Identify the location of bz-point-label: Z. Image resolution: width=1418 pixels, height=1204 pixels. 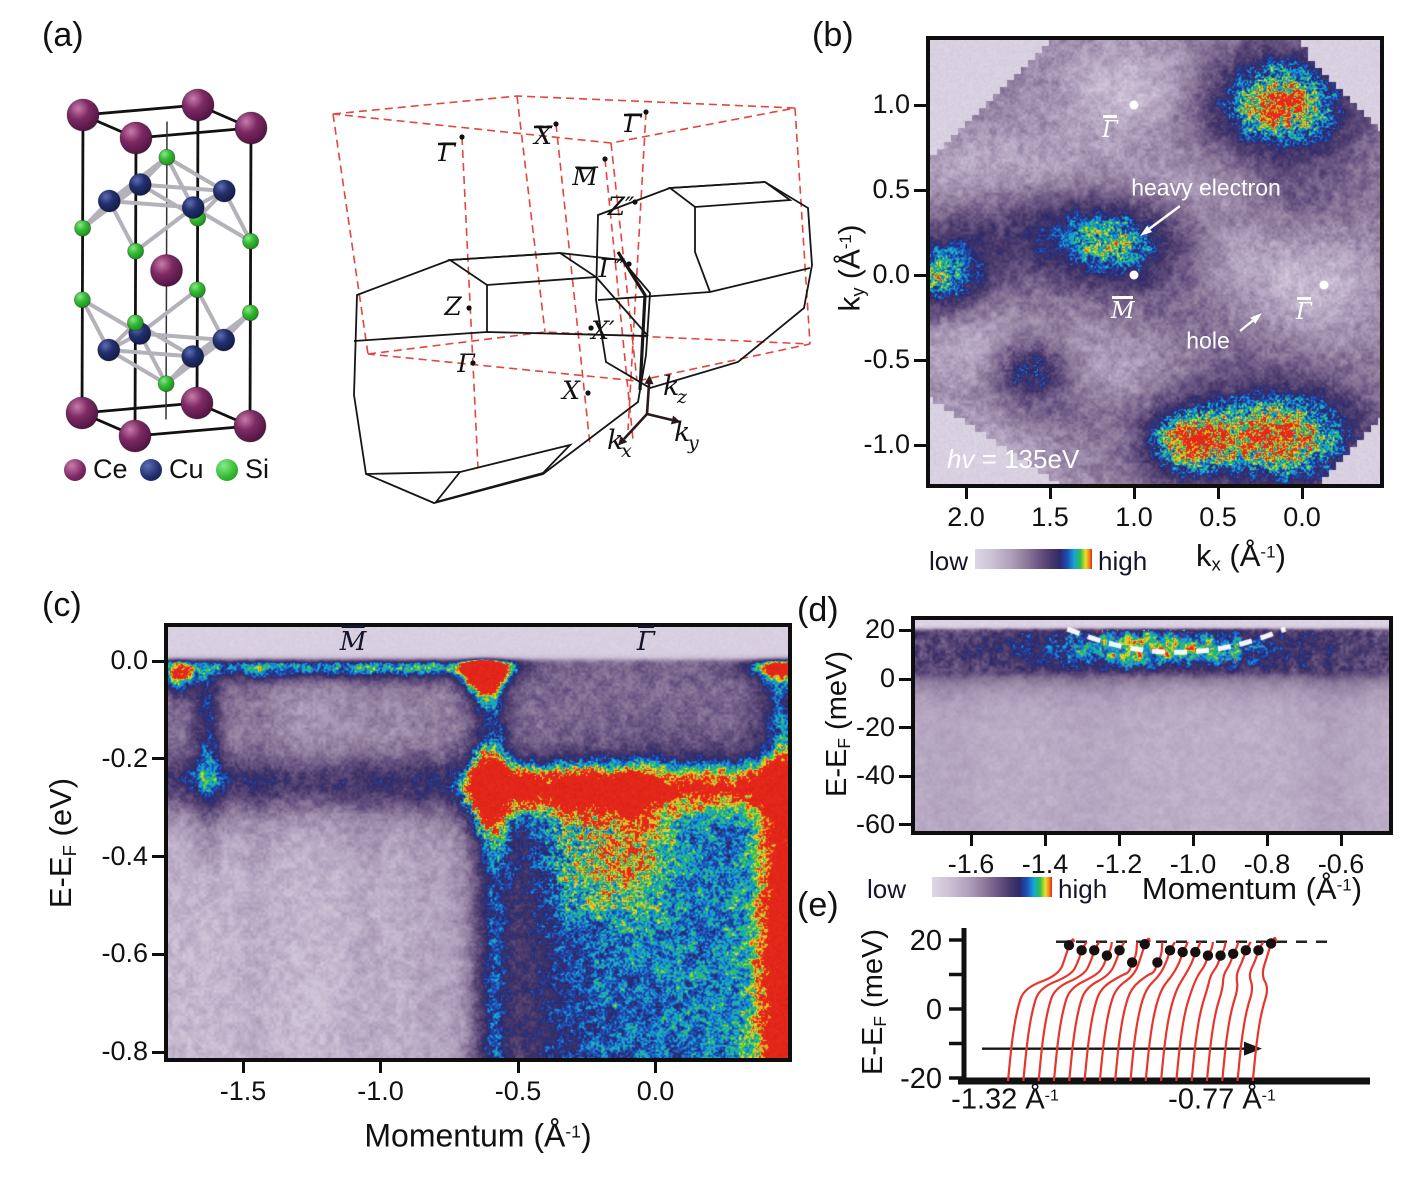
(452, 306).